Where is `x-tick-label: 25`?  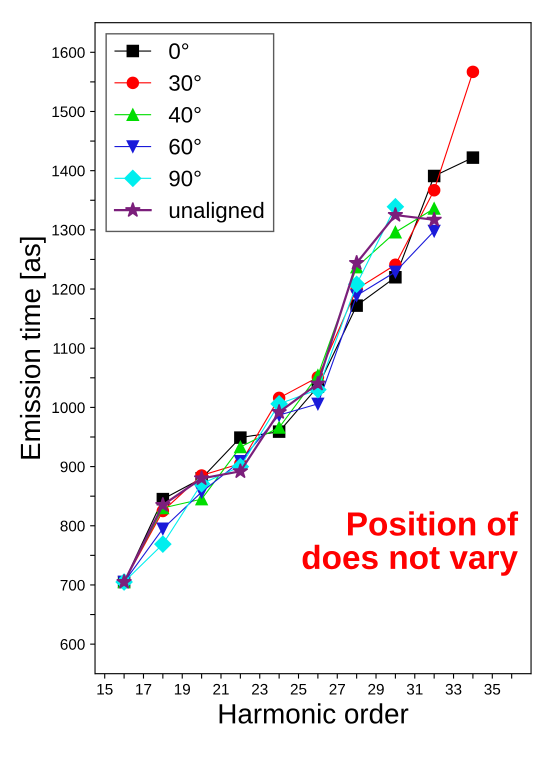
x-tick-label: 25 is located at coordinates (298, 689).